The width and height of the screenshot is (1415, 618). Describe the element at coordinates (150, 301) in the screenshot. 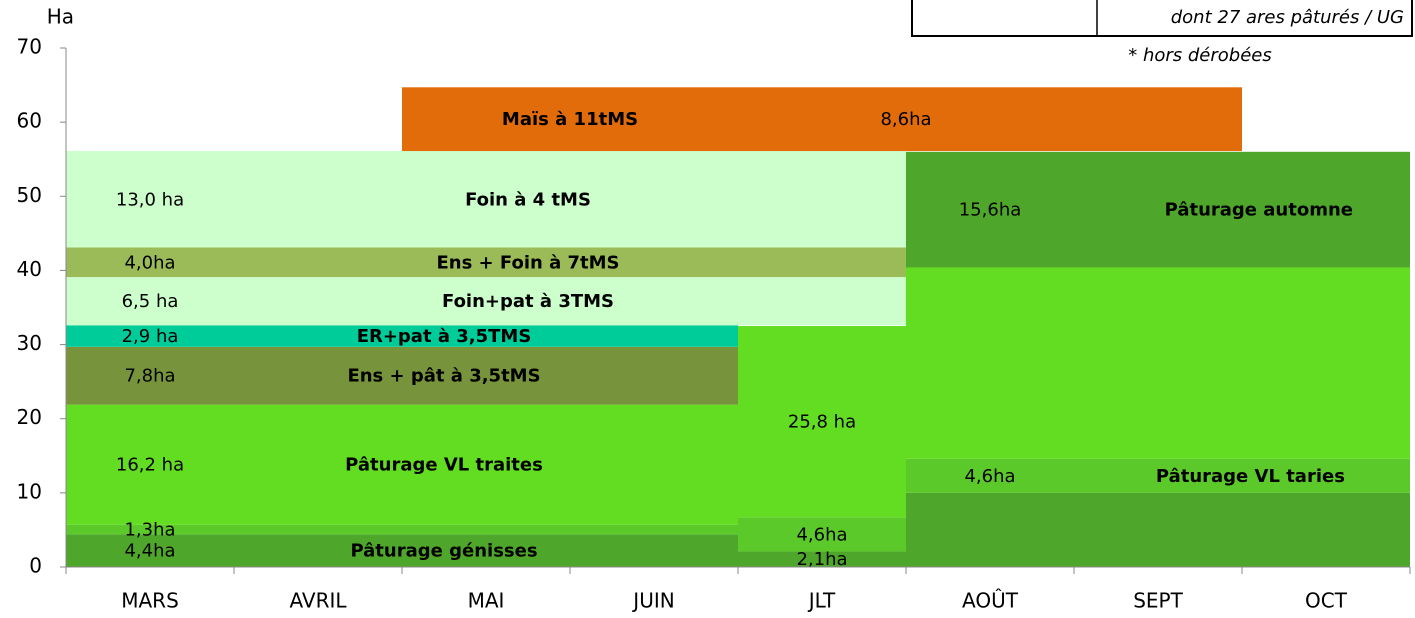

I see `value-label: 6,5 ha` at that location.